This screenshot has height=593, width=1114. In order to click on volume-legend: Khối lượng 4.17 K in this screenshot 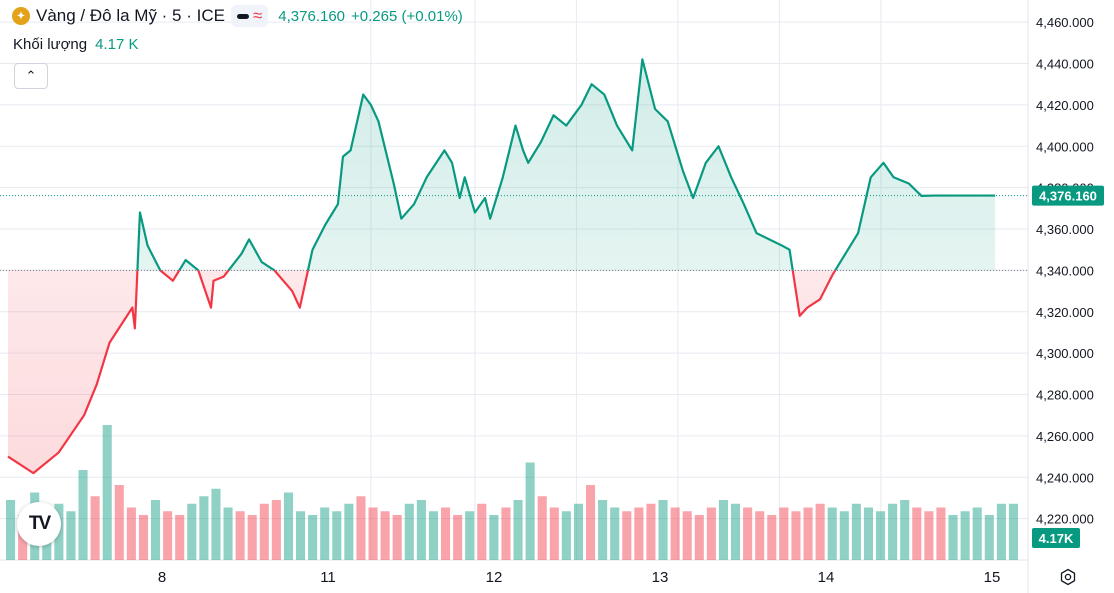, I will do `click(75, 44)`.